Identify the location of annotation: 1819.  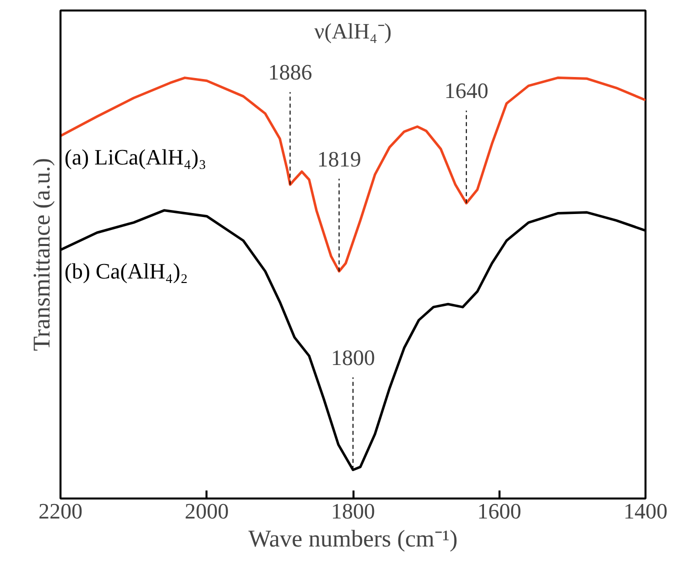
(339, 159).